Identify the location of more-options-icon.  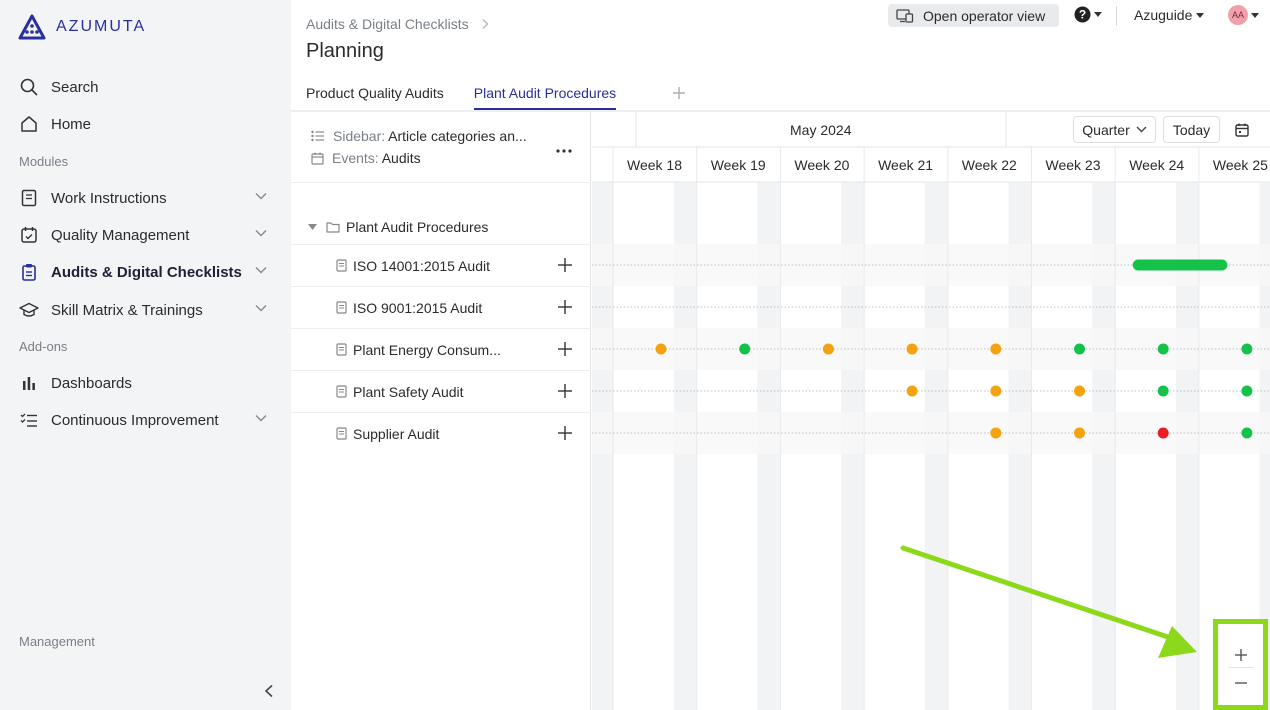
(564, 147).